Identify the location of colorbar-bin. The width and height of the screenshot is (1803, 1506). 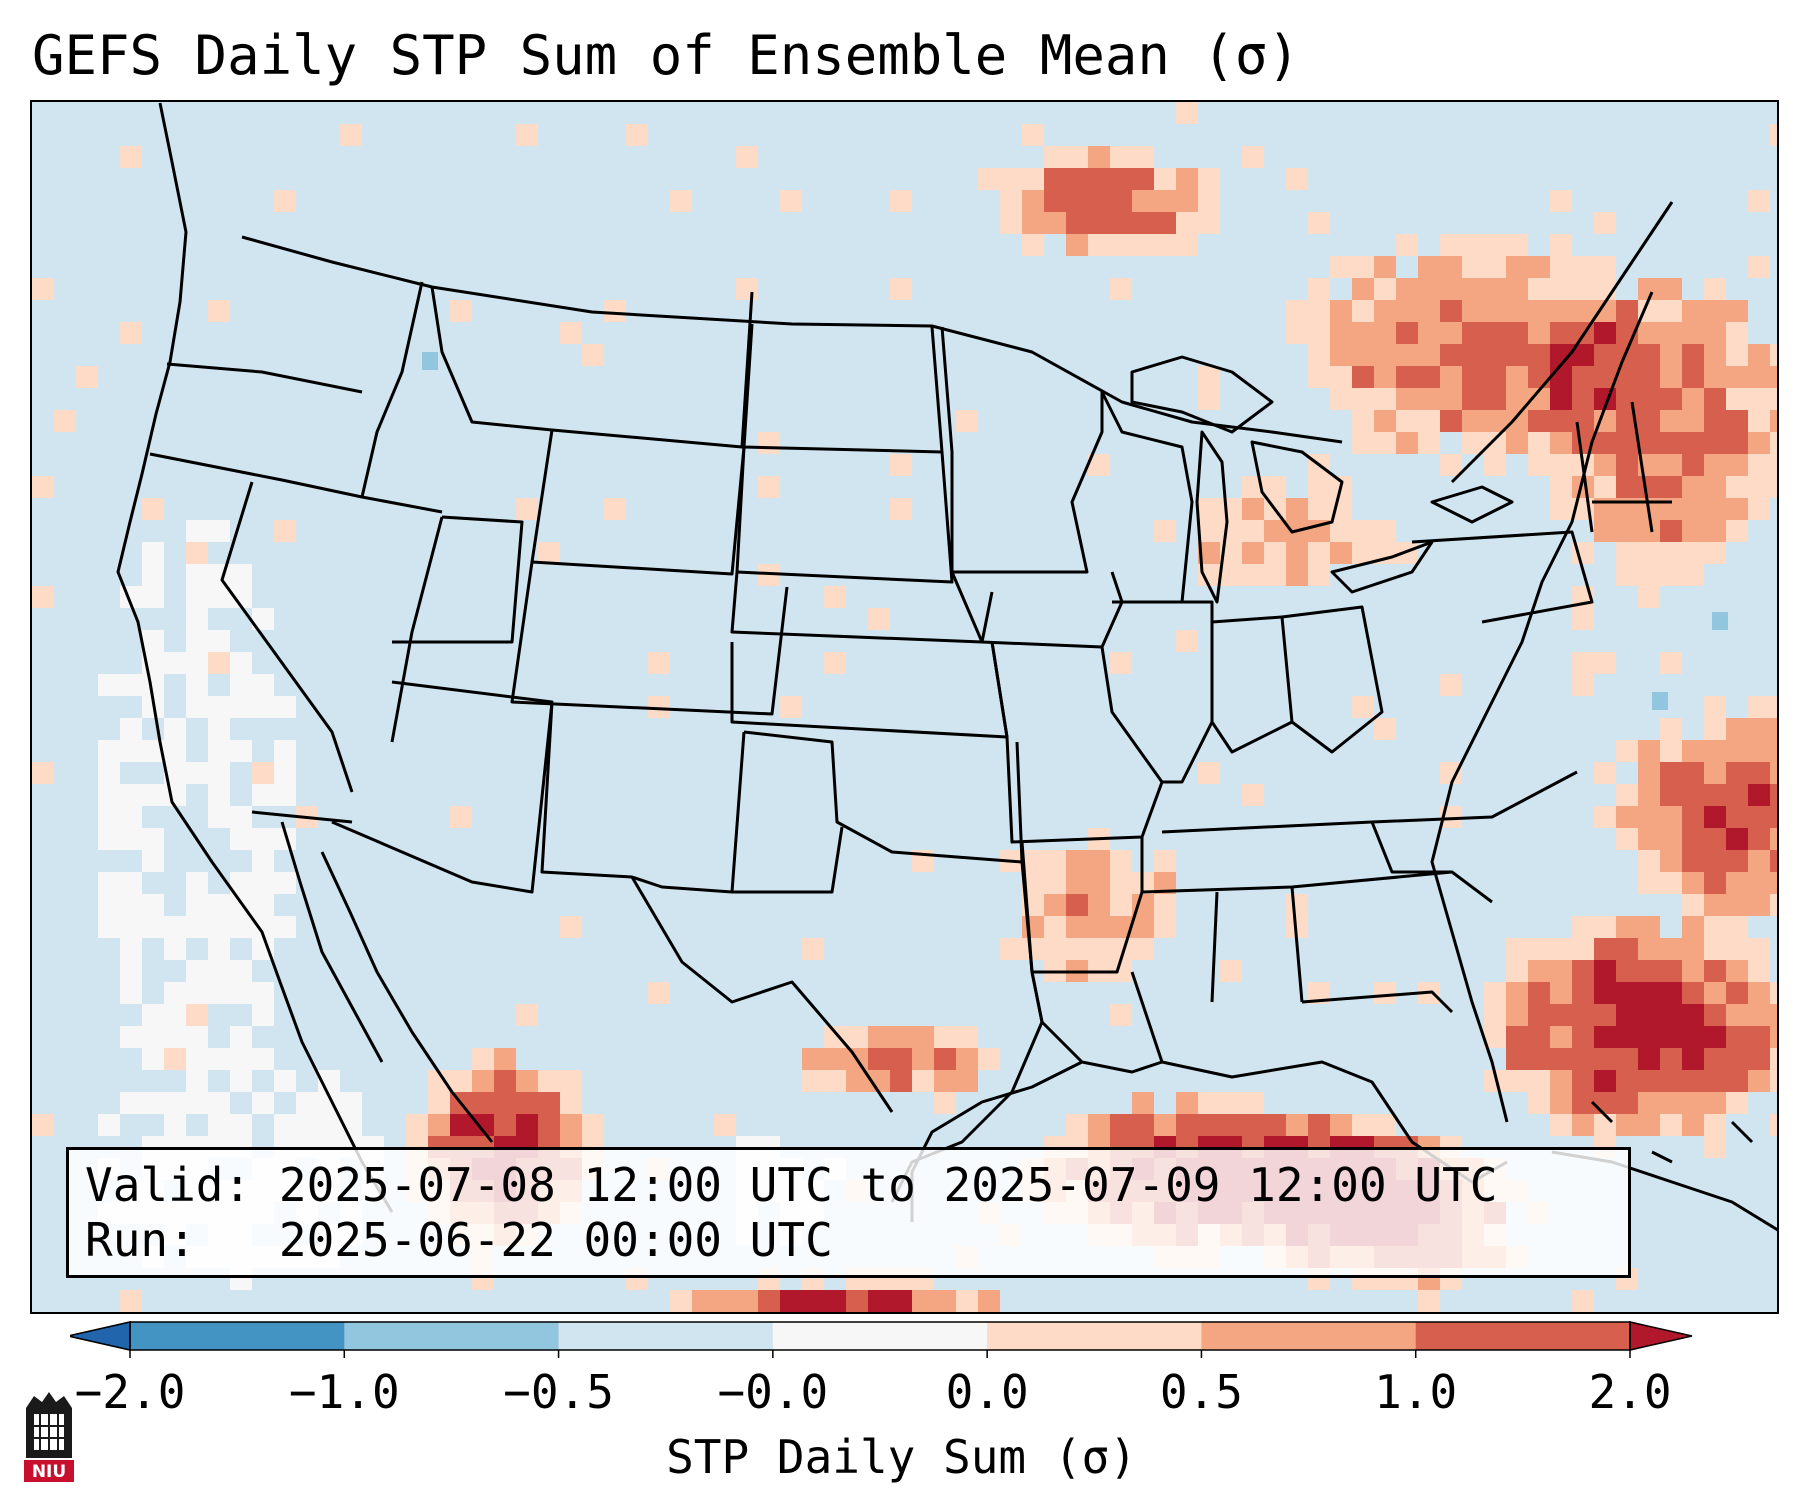
(1094, 1336).